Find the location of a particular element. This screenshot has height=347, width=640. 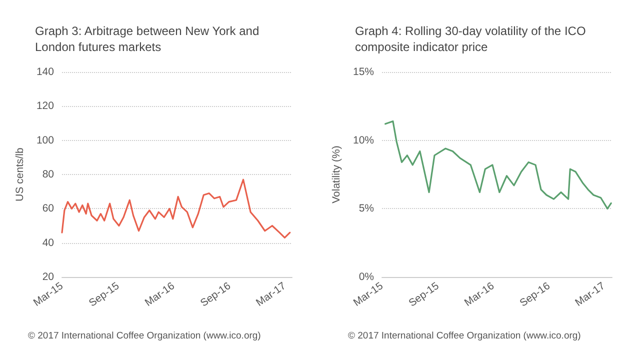

y-tick-label: 40 is located at coordinates (48, 242).